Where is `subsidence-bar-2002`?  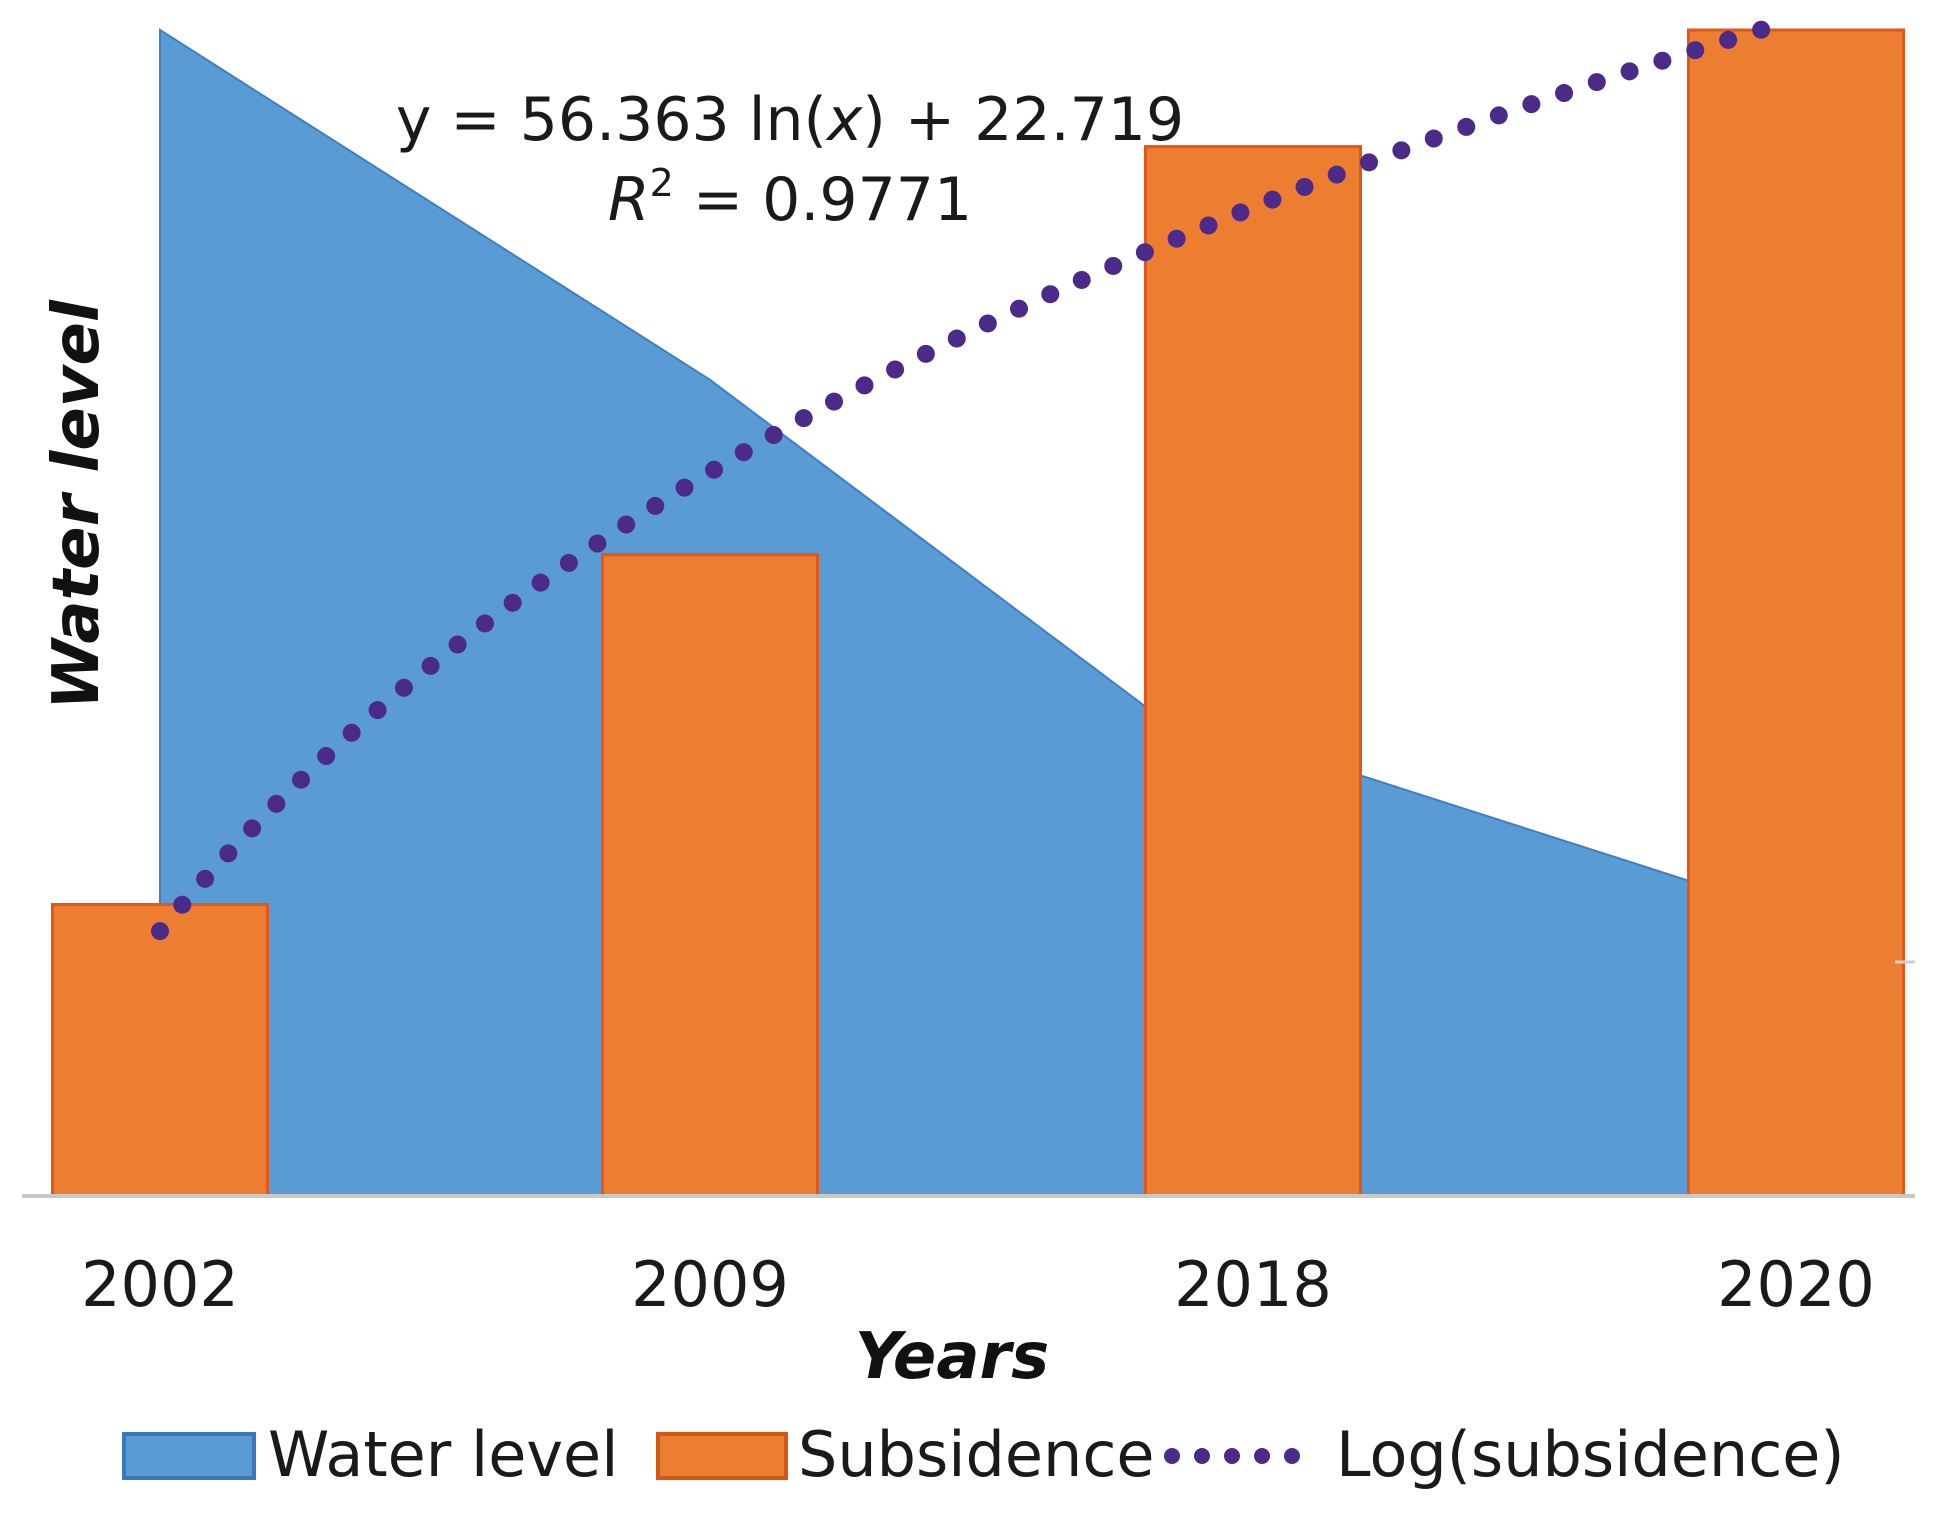
subsidence-bar-2002 is located at coordinates (160, 1050).